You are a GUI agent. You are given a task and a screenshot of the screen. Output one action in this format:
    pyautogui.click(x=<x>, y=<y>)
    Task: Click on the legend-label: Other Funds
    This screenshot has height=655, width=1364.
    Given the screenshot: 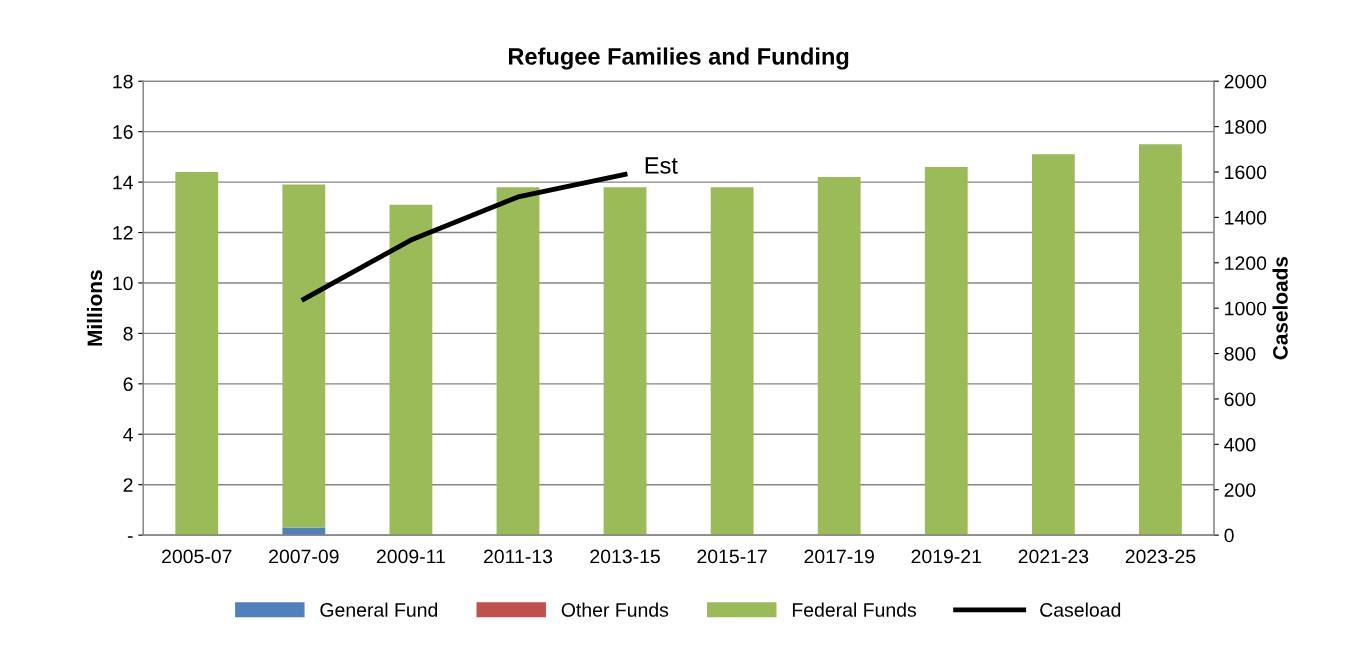 What is the action you would take?
    pyautogui.click(x=615, y=609)
    